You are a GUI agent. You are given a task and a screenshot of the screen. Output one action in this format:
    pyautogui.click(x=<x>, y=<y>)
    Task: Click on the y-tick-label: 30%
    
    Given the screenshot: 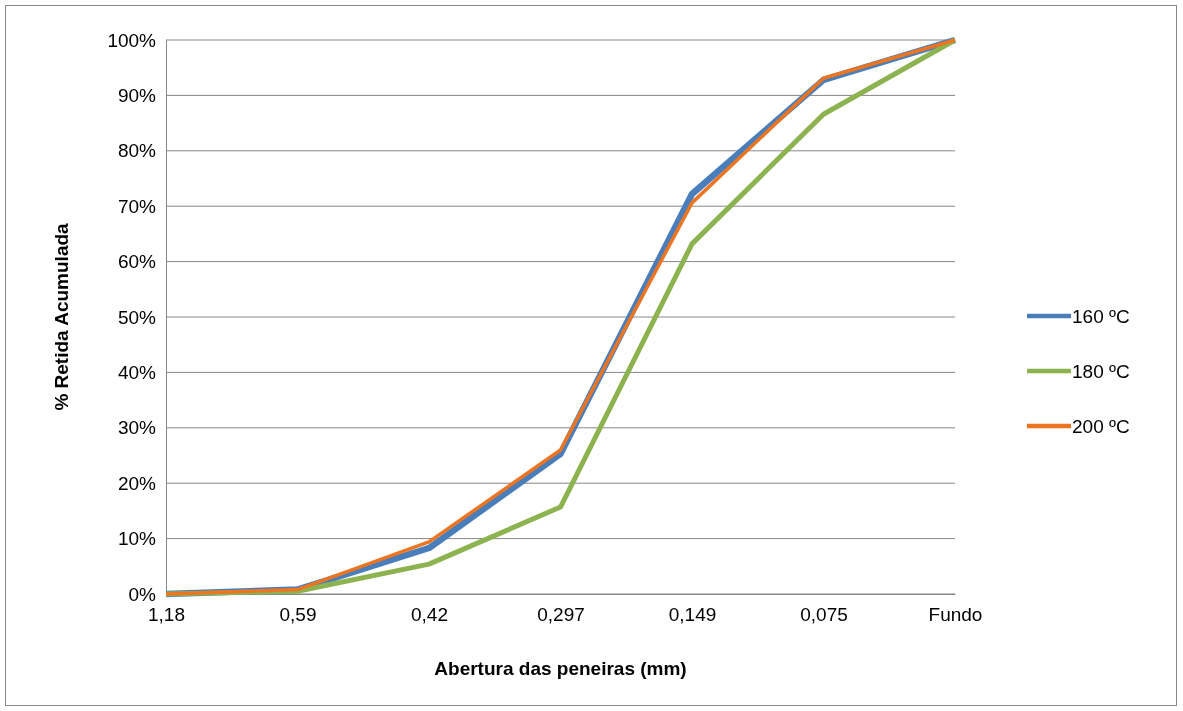 What is the action you would take?
    pyautogui.click(x=137, y=428)
    